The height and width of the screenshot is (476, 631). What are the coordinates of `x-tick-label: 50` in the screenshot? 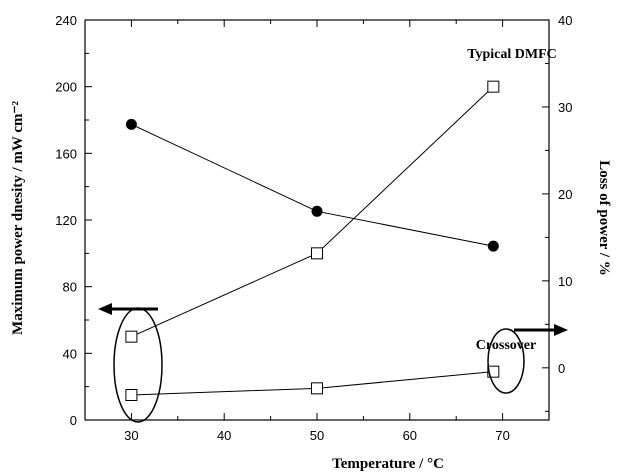 It's located at (317, 435).